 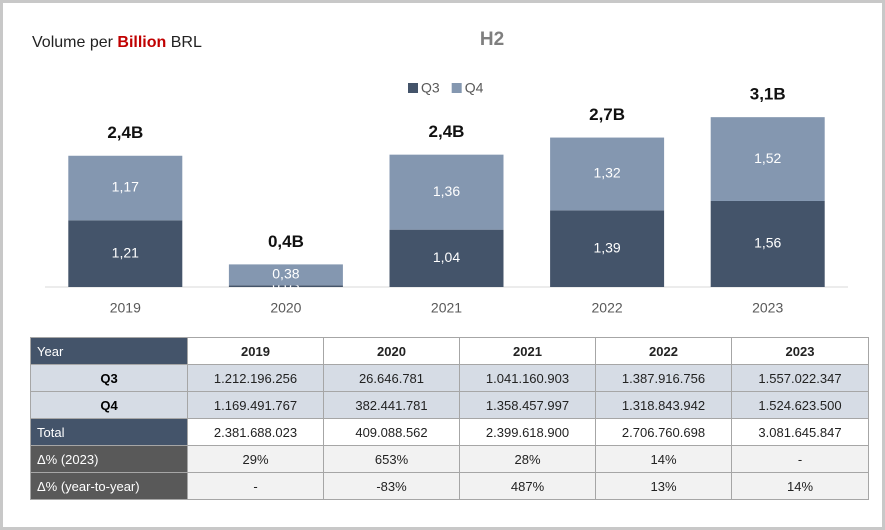 What do you see at coordinates (109, 405) in the screenshot?
I see `row-label: Q4` at bounding box center [109, 405].